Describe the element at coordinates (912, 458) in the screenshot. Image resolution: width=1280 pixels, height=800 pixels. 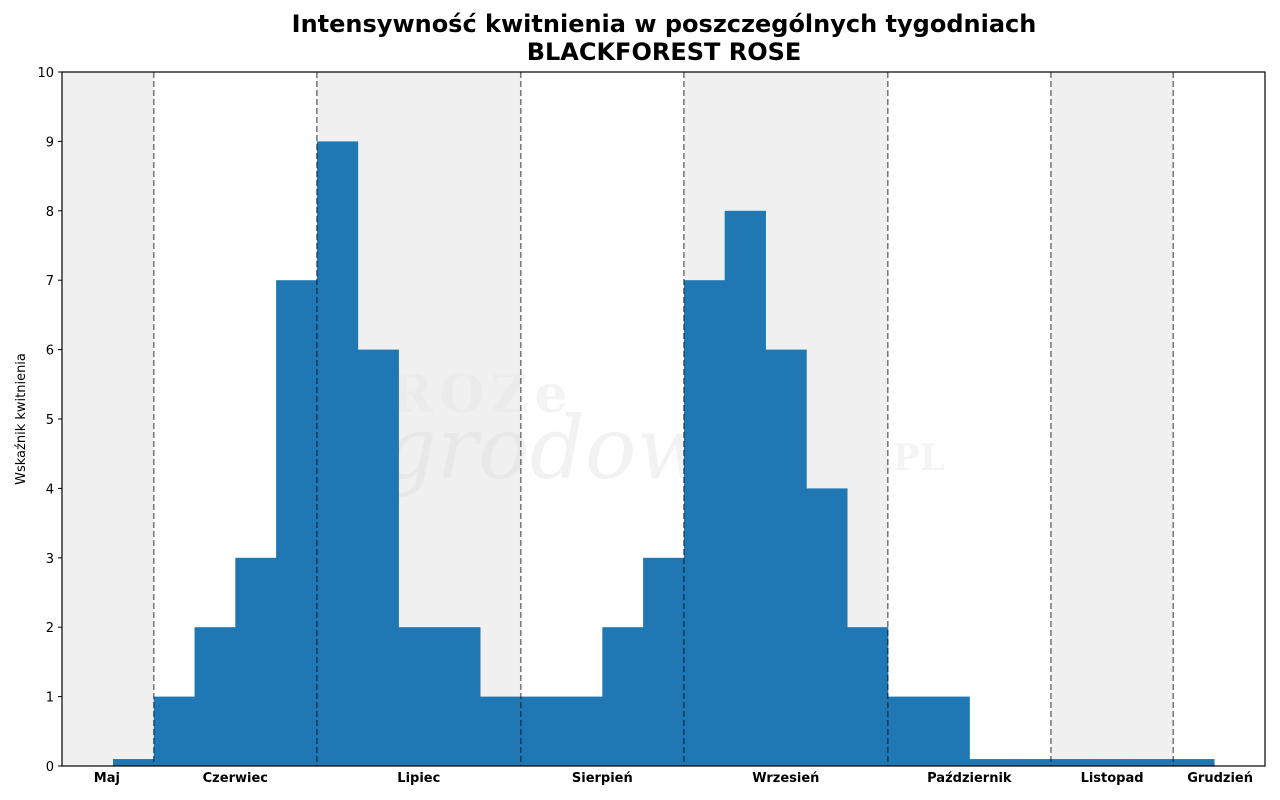
I see `svg-text: .PL` at that location.